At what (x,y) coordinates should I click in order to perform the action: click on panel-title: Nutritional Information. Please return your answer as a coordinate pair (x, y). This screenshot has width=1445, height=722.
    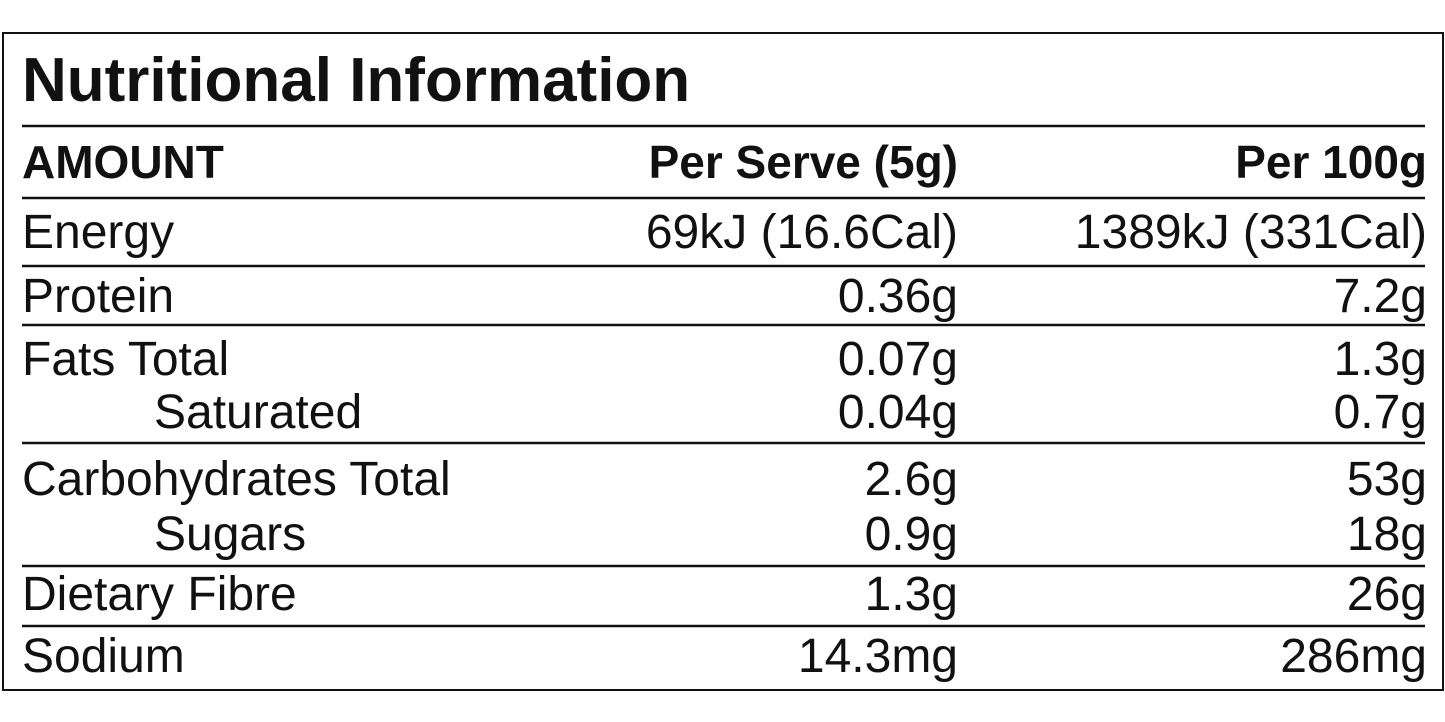
    Looking at the image, I should click on (356, 80).